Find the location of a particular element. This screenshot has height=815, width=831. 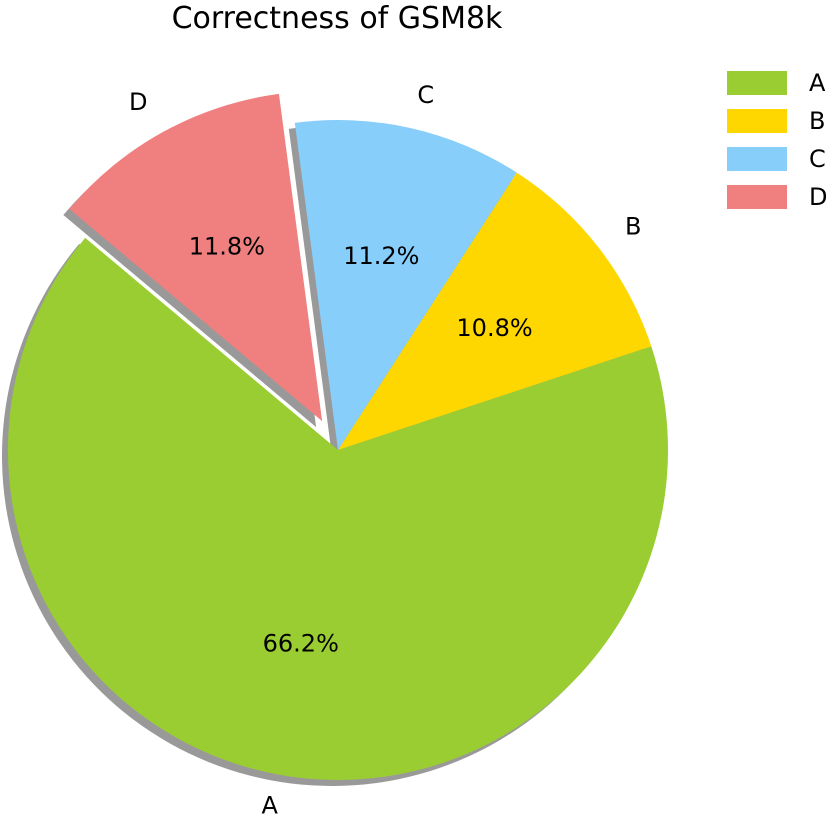

slice-percent-d: 11.8% is located at coordinates (227, 246).